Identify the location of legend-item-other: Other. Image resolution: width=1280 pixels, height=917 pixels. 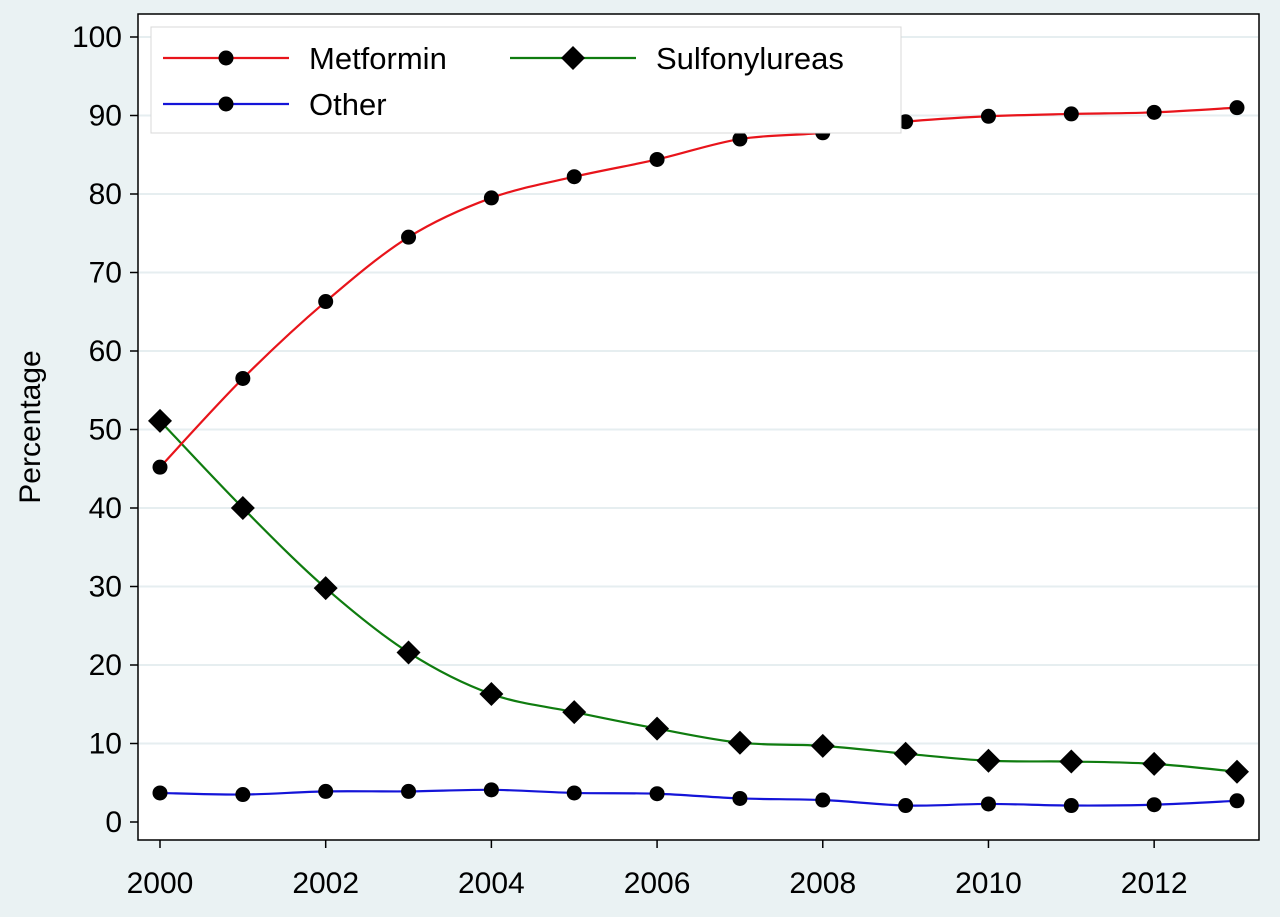
(275, 104).